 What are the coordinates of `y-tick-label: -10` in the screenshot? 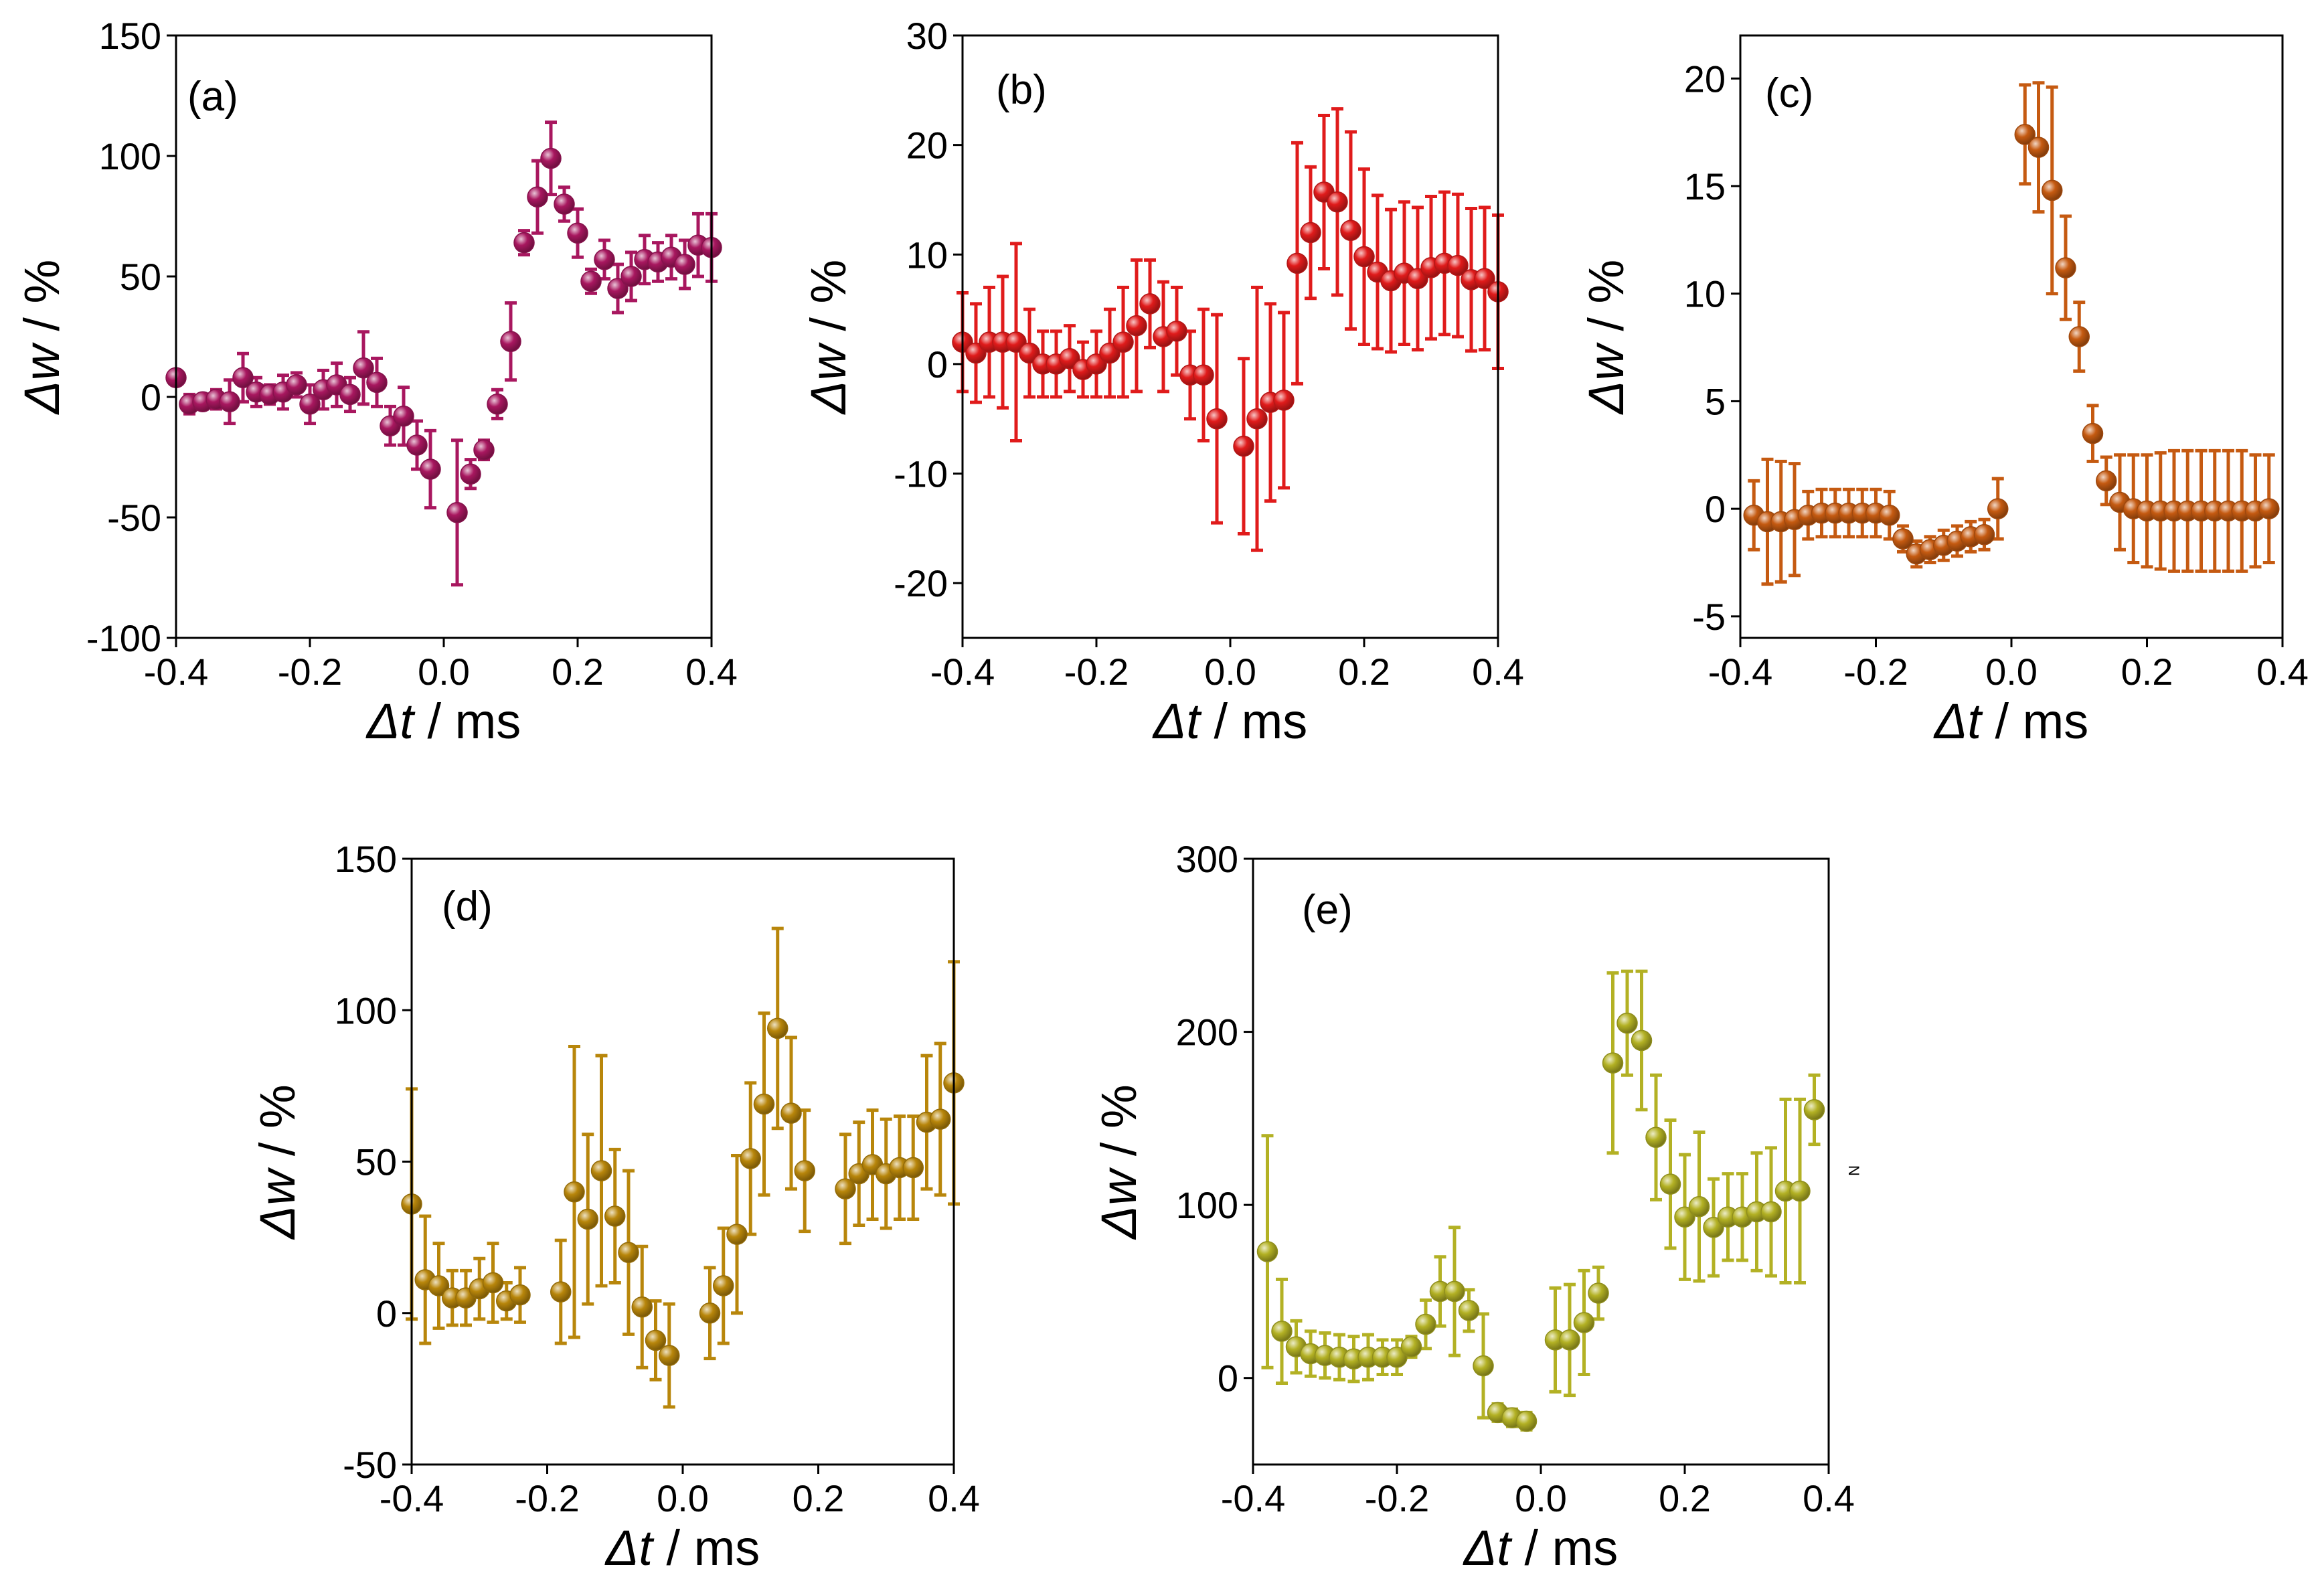 It's located at (921, 474).